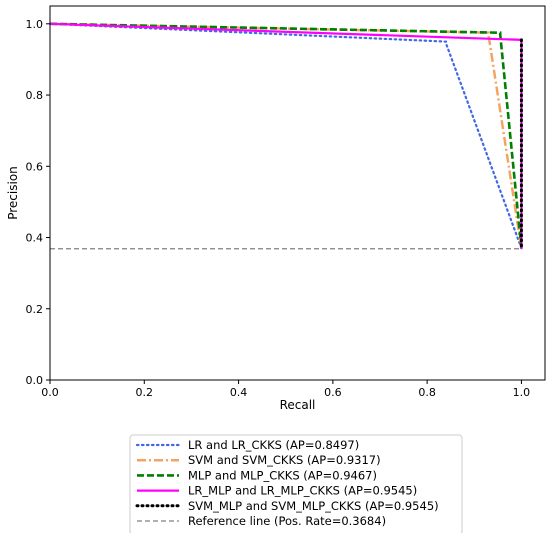 The height and width of the screenshot is (533, 550). What do you see at coordinates (145, 392) in the screenshot?
I see `x-tick-label: 0.2` at bounding box center [145, 392].